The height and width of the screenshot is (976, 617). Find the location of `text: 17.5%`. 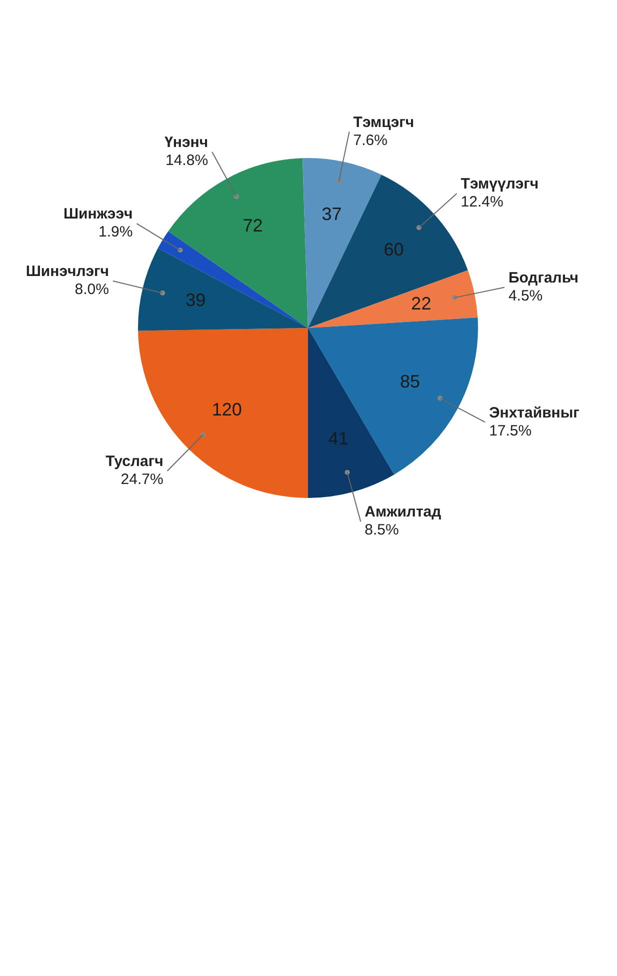

text: 17.5% is located at coordinates (510, 431).